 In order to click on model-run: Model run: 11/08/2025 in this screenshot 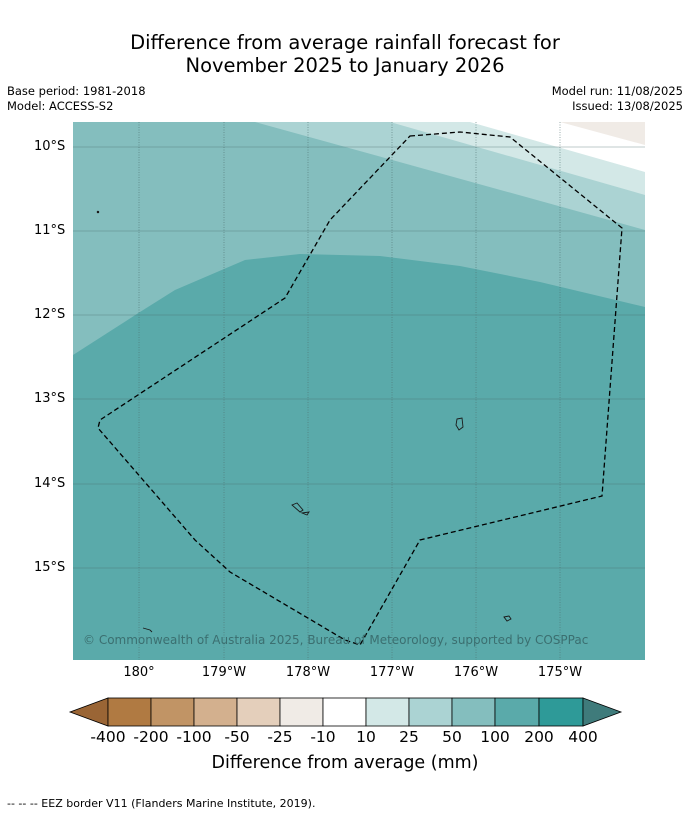, I will do `click(617, 91)`.